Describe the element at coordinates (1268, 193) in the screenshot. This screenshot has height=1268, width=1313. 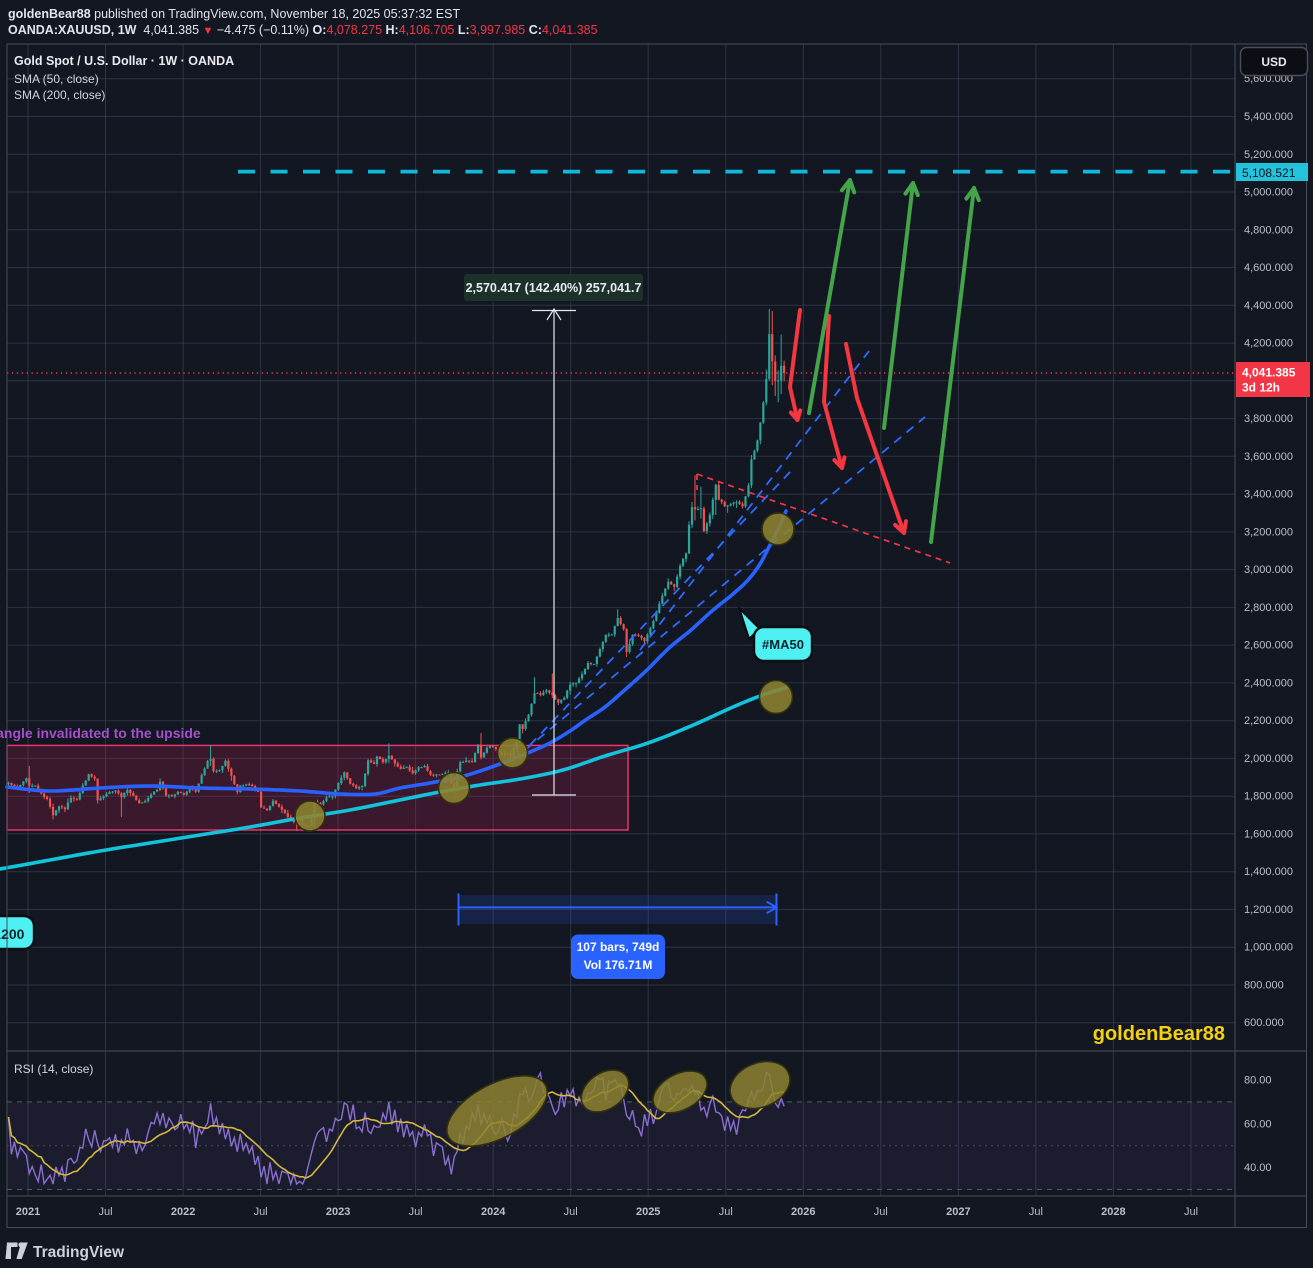
I see `svg-text: 5,000.000` at that location.